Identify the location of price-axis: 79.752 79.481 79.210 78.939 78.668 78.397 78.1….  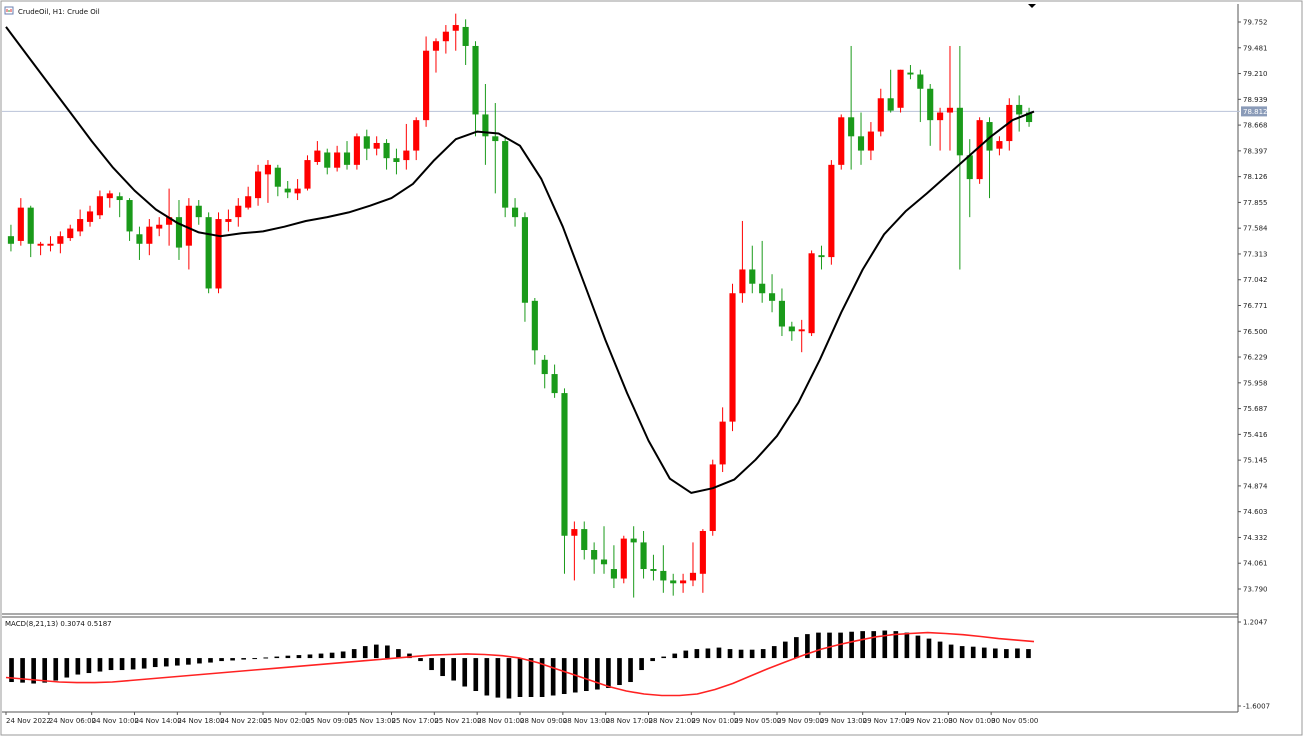
(1254, 365).